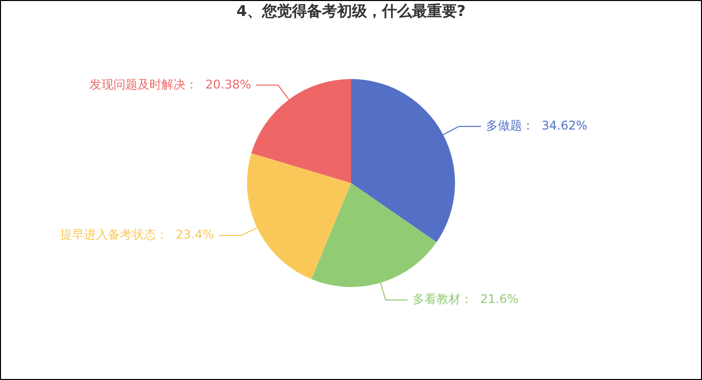  Describe the element at coordinates (137, 235) in the screenshot. I see `slice-label: 提早进入备考状态： 23.4%` at that location.